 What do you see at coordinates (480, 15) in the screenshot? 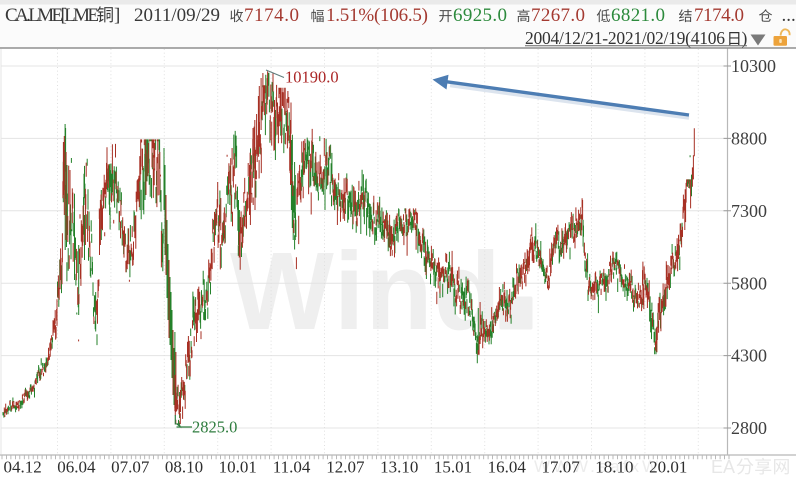
I see `svg-text: 6925.0` at bounding box center [480, 15].